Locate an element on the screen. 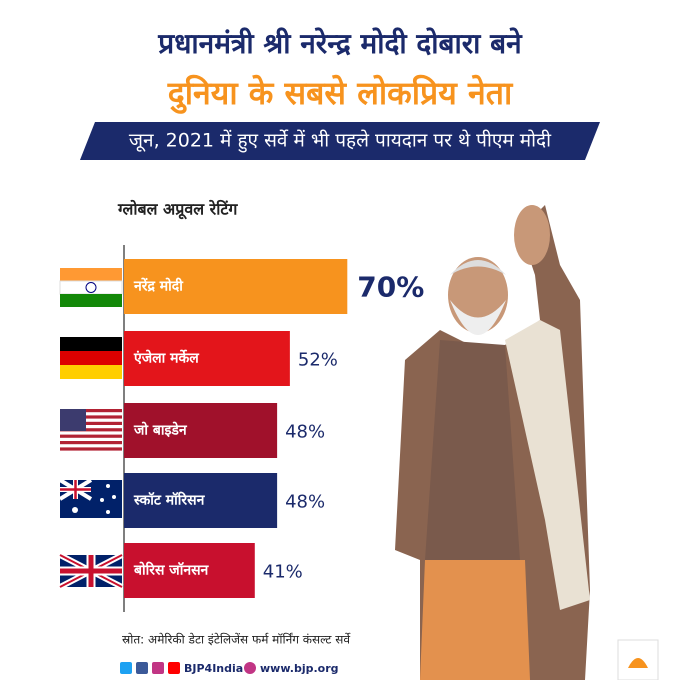 The width and height of the screenshot is (680, 680). flag-india is located at coordinates (91, 287).